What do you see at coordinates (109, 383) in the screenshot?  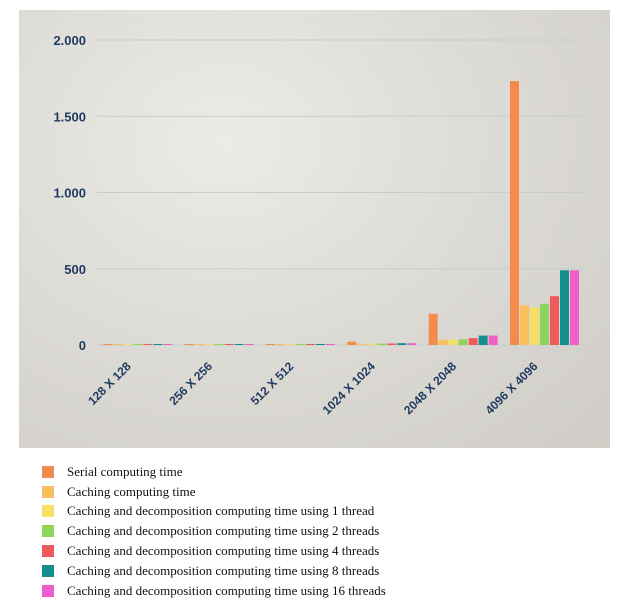 I see `x-tick-label: 128 X 128` at bounding box center [109, 383].